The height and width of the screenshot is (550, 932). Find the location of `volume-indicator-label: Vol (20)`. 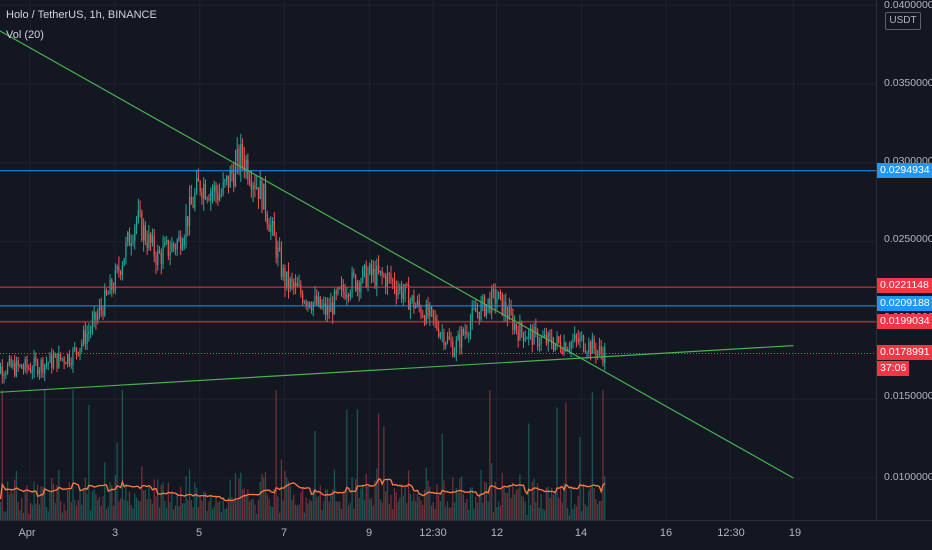

volume-indicator-label: Vol (20) is located at coordinates (25, 35).